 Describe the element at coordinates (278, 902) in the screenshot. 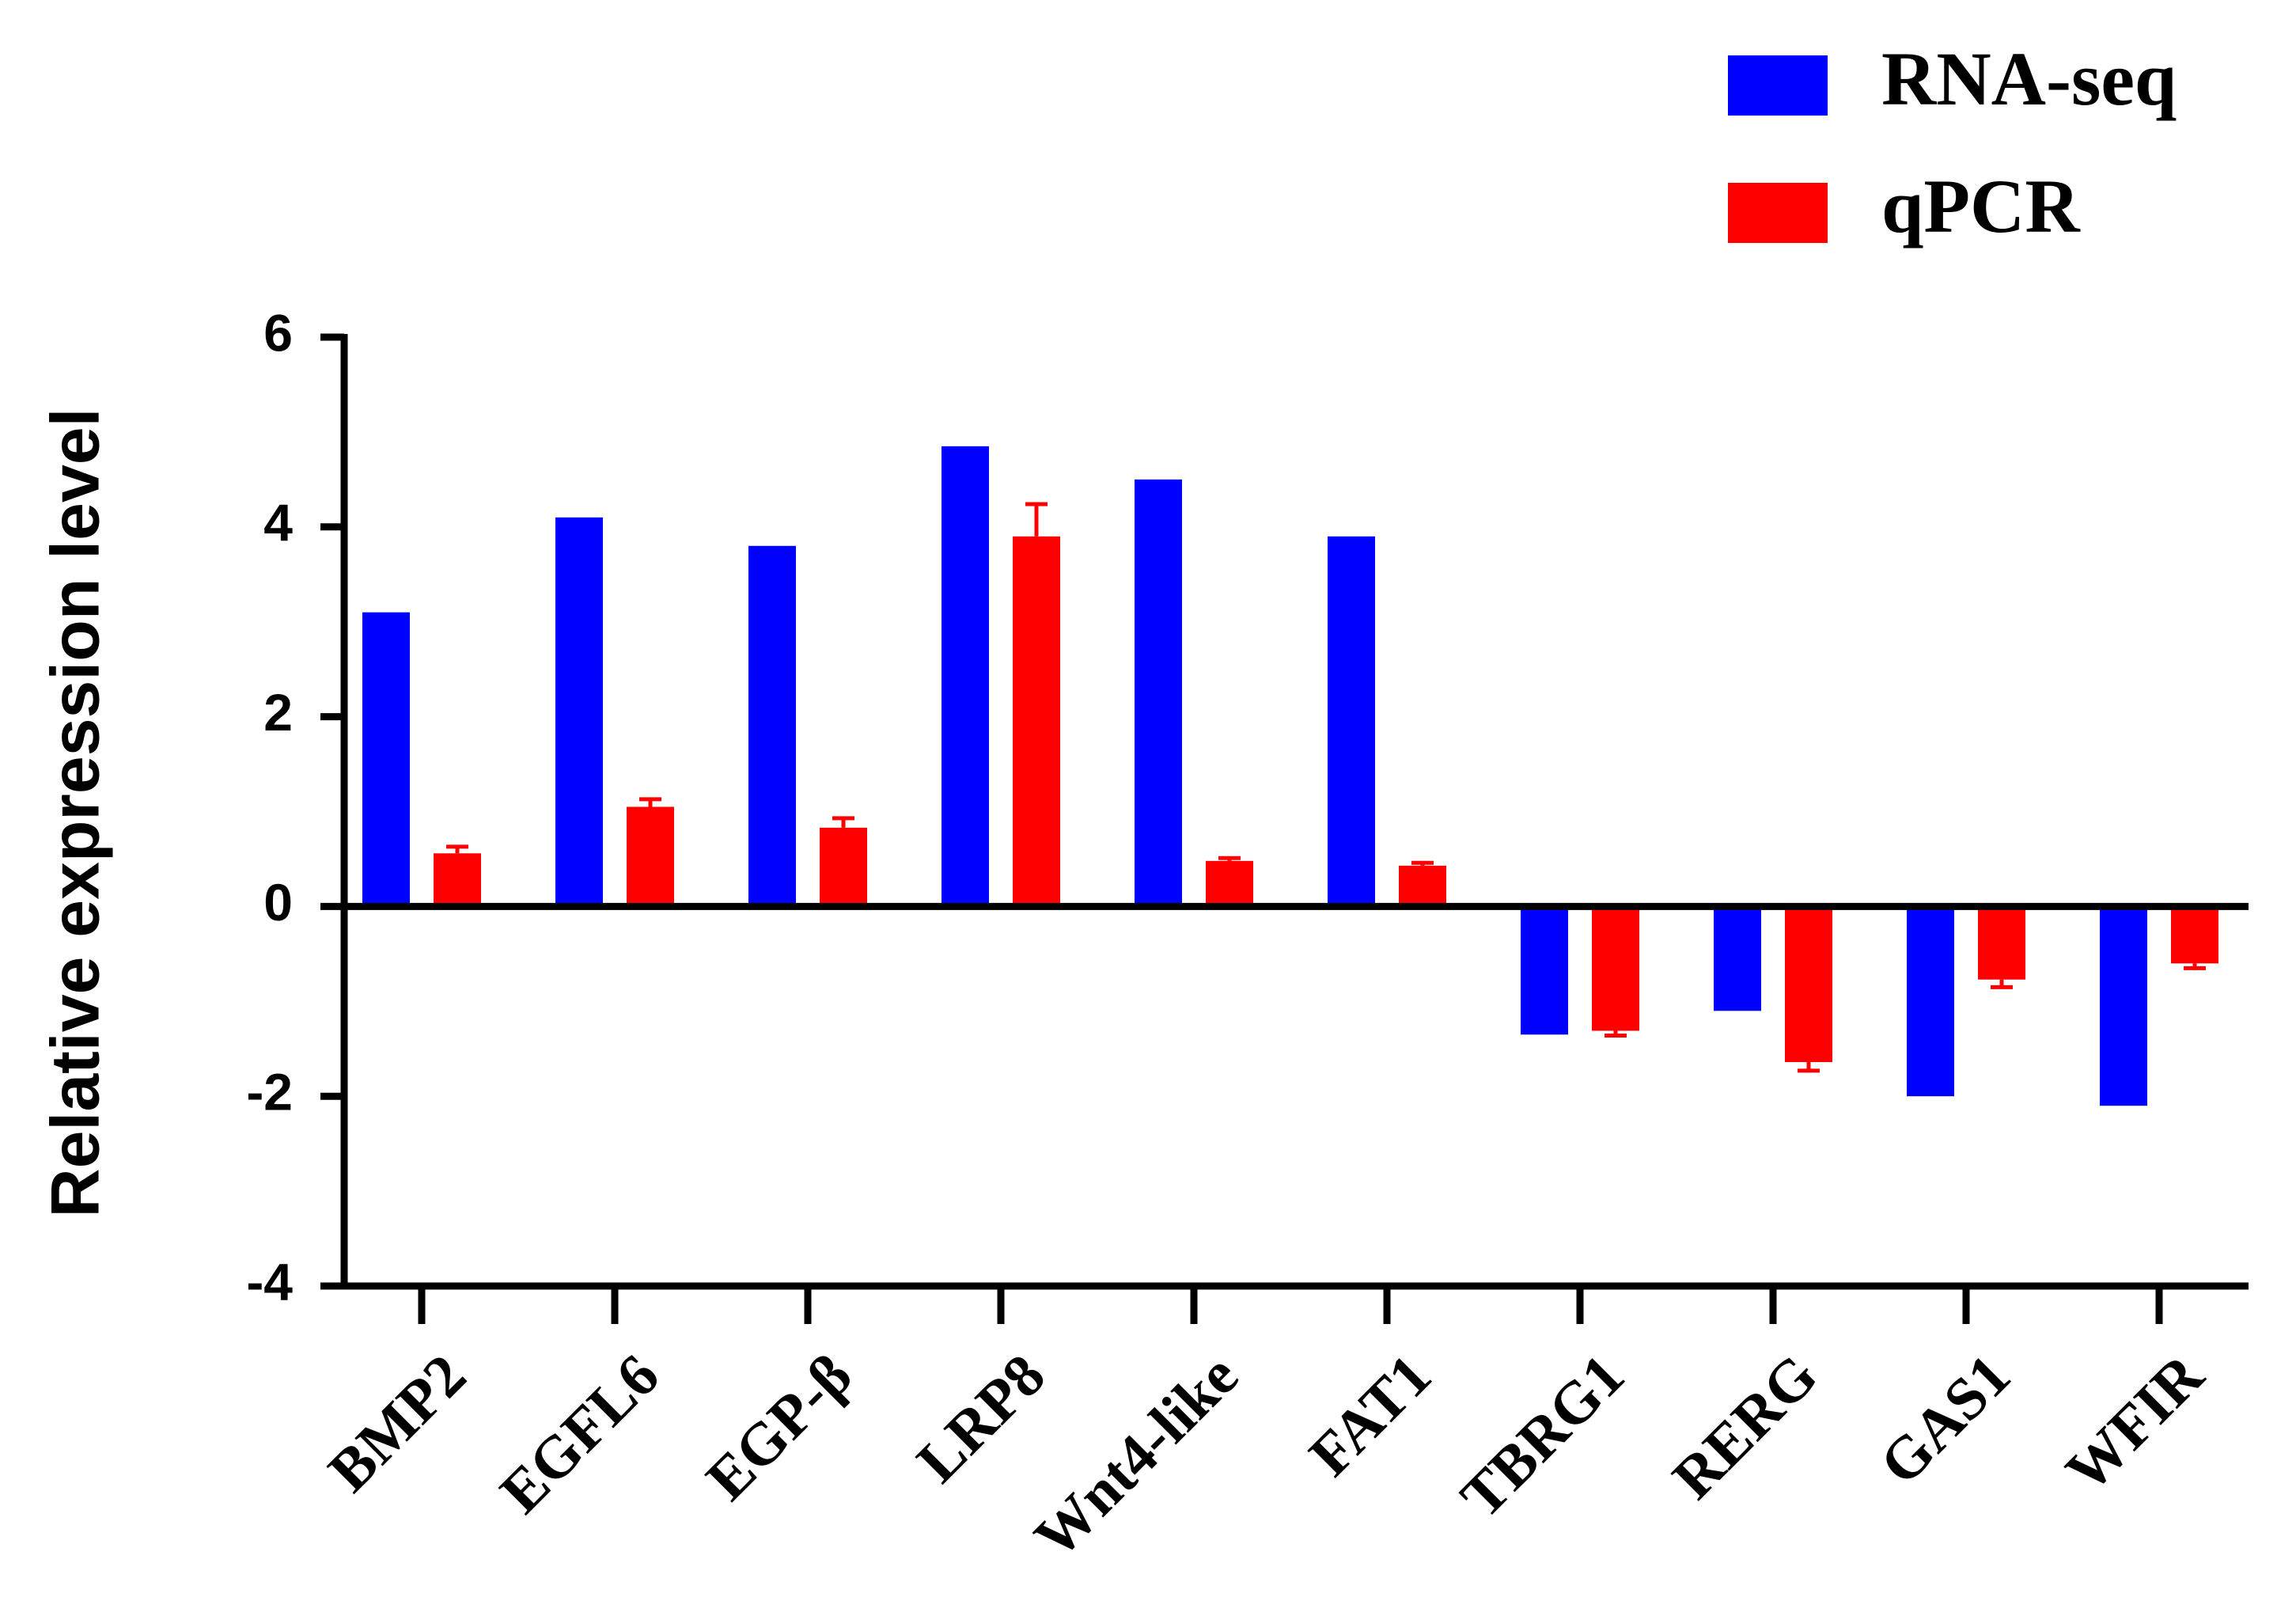

I see `y-tick-label: 0` at that location.